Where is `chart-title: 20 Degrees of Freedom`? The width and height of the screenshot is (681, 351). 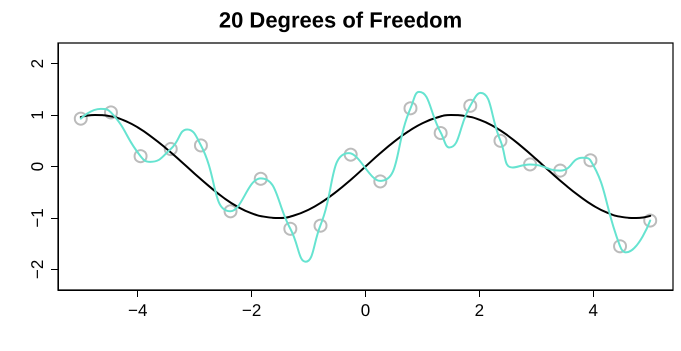 chart-title: 20 Degrees of Freedom is located at coordinates (340, 20).